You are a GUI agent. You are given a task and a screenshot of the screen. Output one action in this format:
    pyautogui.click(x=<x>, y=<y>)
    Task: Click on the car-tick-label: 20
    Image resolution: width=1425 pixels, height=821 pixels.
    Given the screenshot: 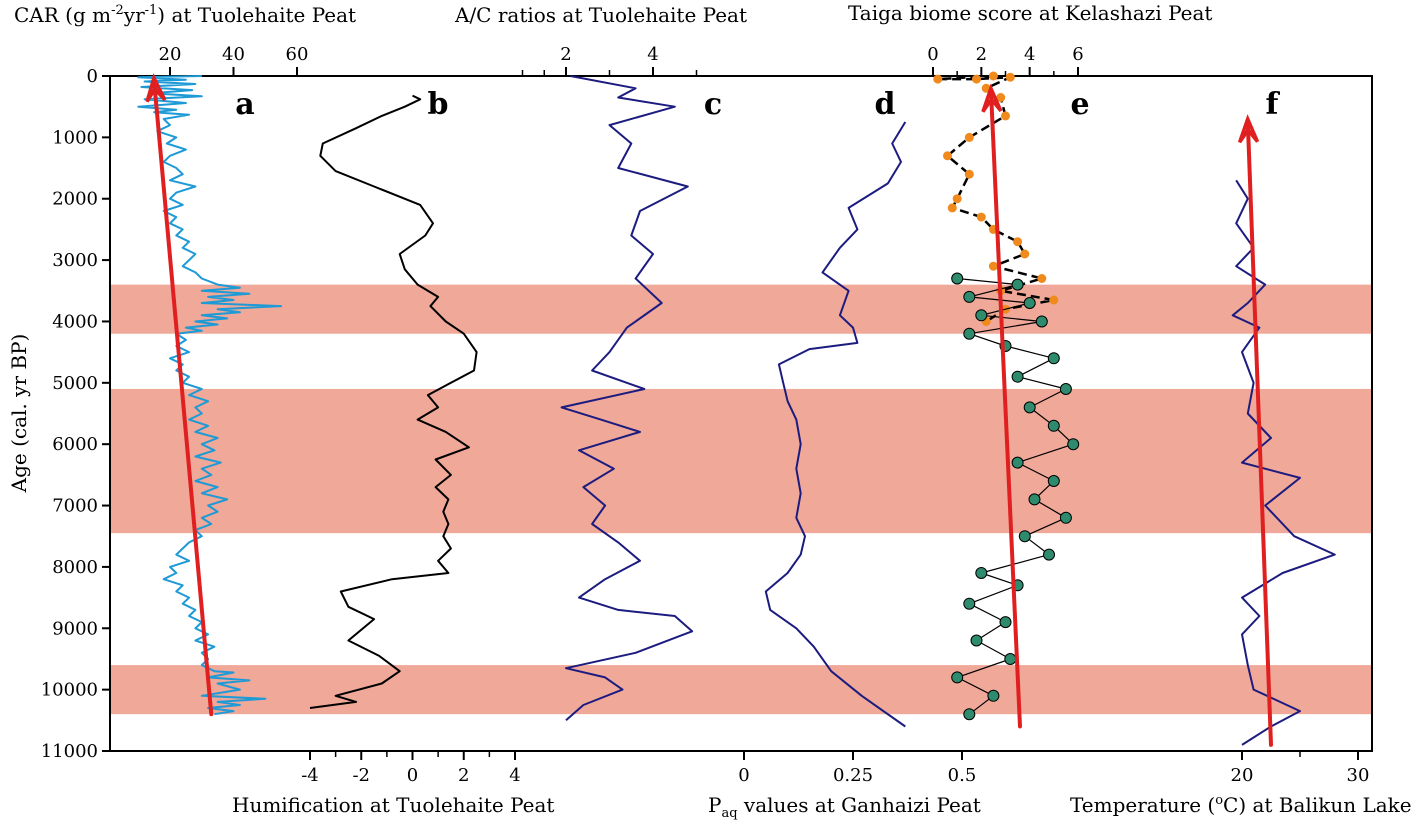 What is the action you would take?
    pyautogui.click(x=170, y=54)
    